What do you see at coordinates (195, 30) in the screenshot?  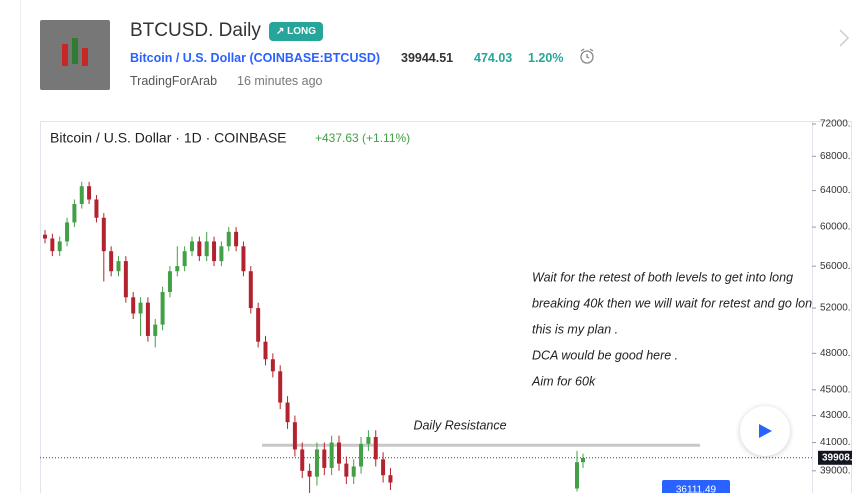 I see `idea-title: BTCUSD. Daily` at bounding box center [195, 30].